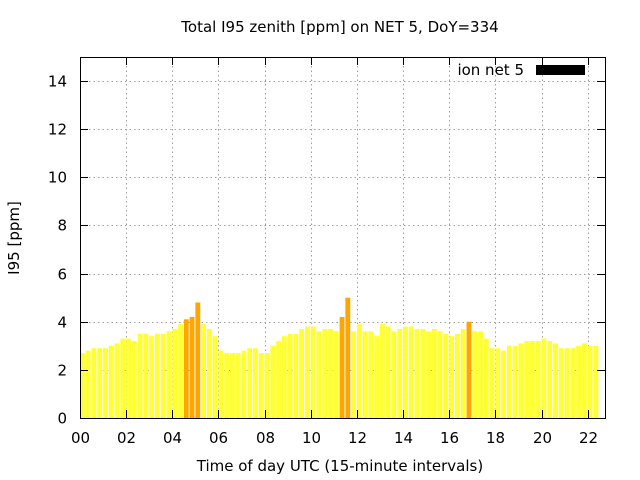  I want to click on y-axis-label: I95 [ppm], so click(14, 238).